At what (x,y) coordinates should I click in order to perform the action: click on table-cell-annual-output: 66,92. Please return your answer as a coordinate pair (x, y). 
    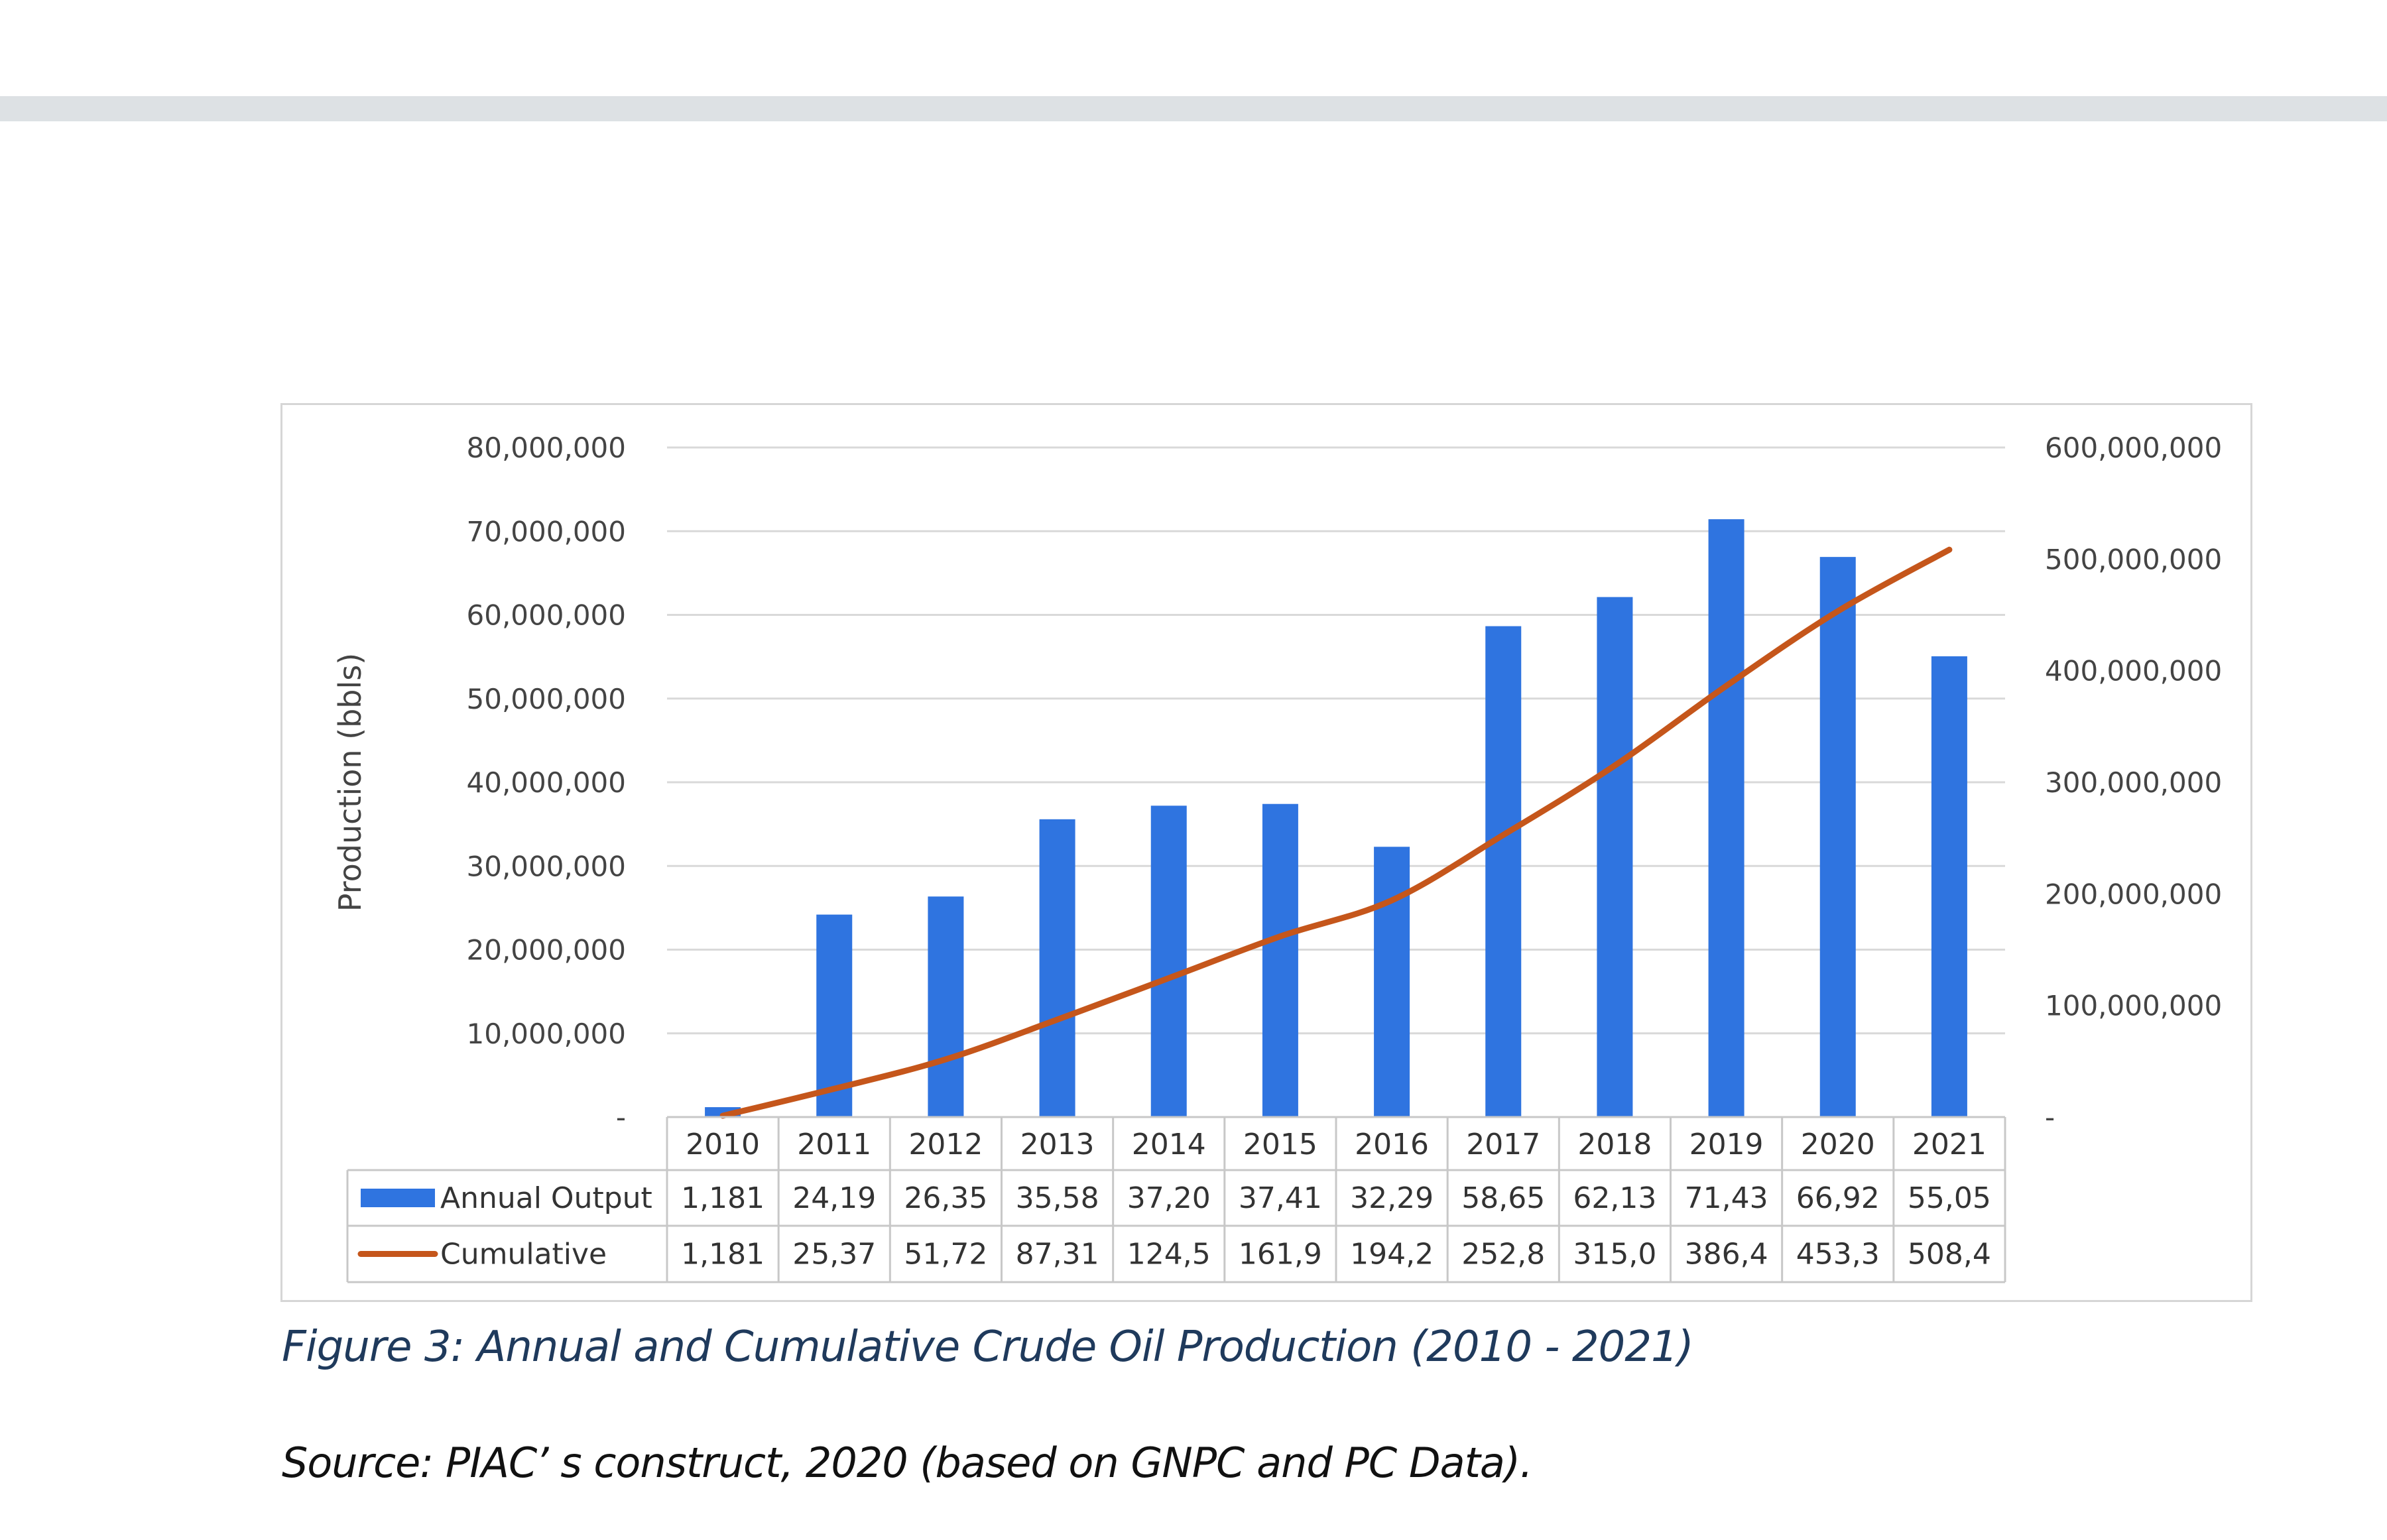
    Looking at the image, I should click on (1838, 1198).